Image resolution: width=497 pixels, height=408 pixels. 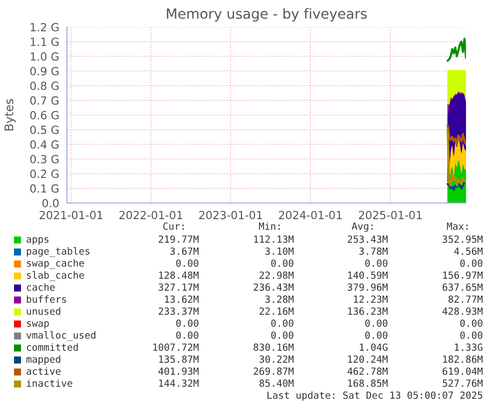 What do you see at coordinates (10, 114) in the screenshot?
I see `y-axis-title: Bytes` at bounding box center [10, 114].